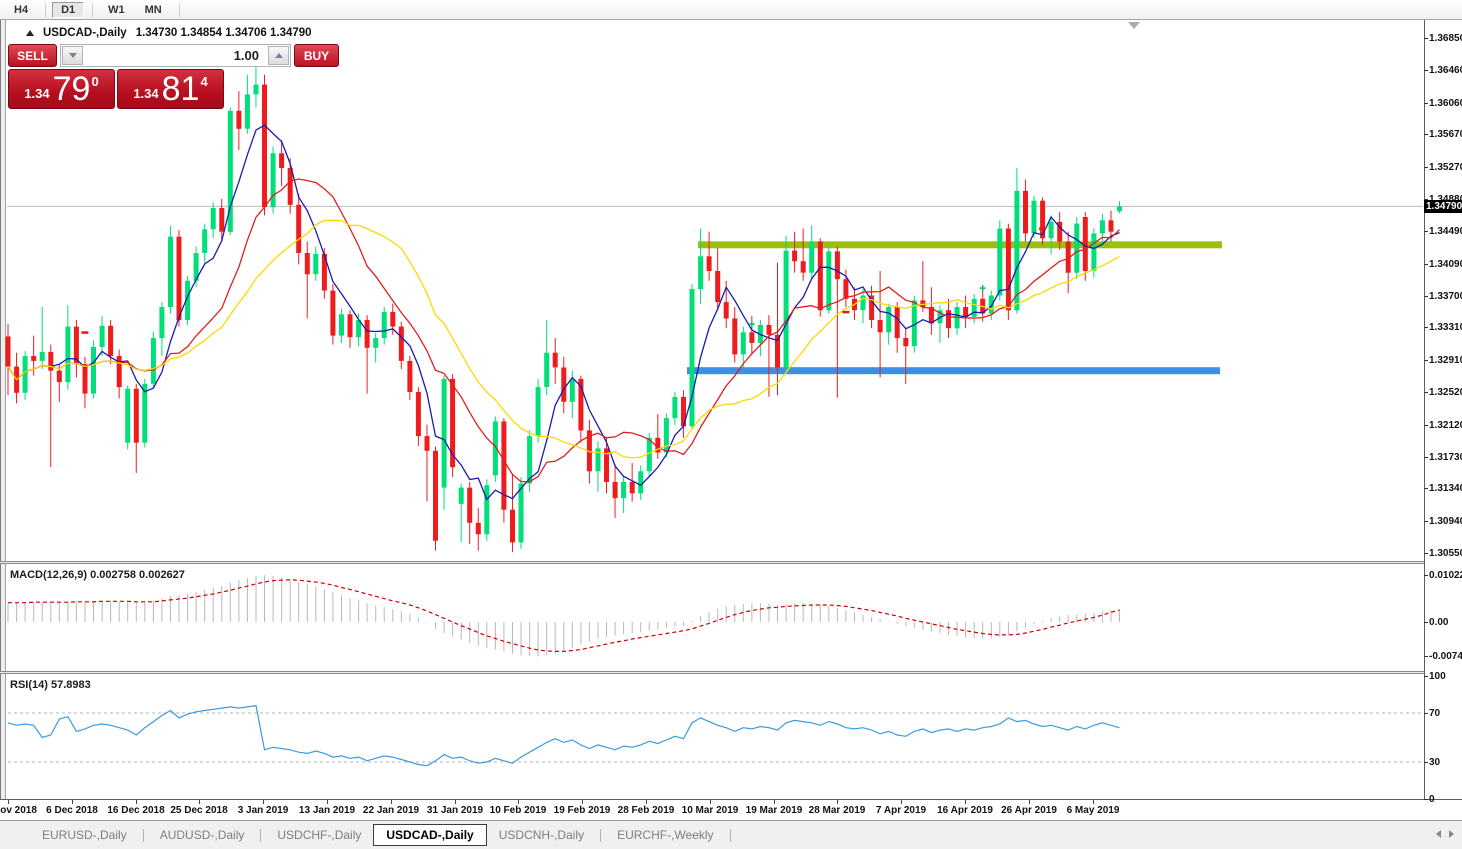  What do you see at coordinates (582, 810) in the screenshot?
I see `date-tick-label: 19 Feb 2019` at bounding box center [582, 810].